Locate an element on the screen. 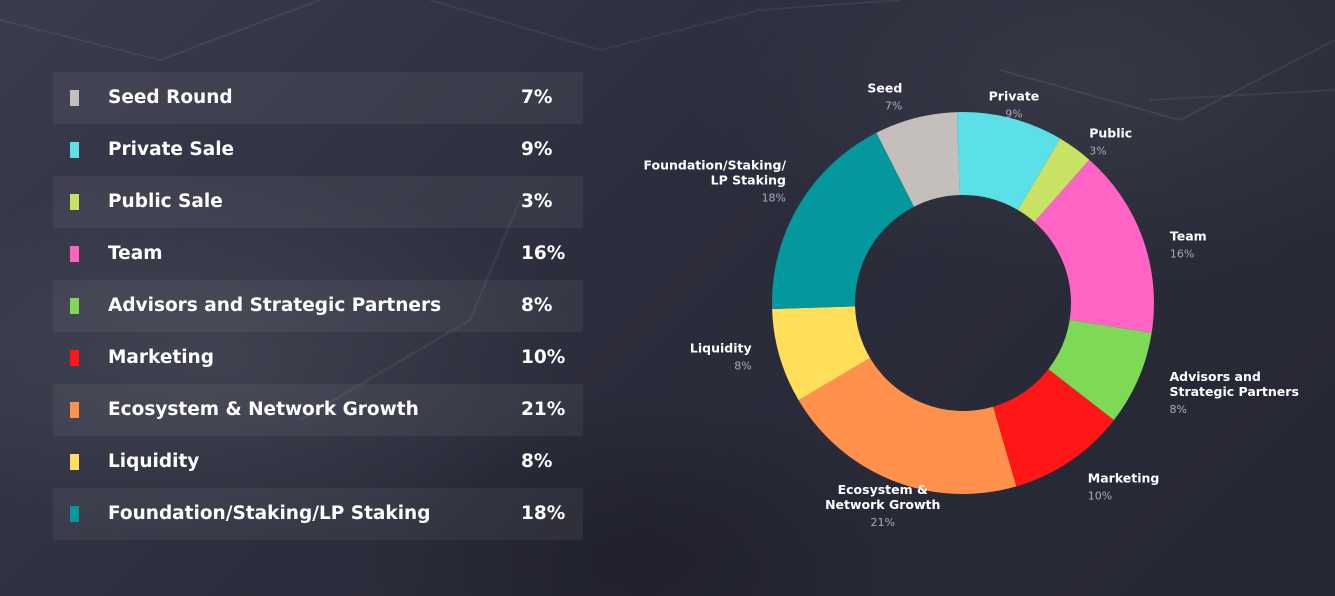  legend-row: Private Sale 9% is located at coordinates (318, 150).